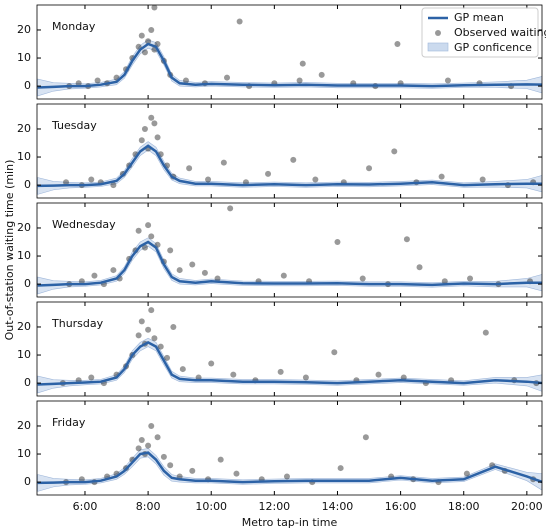 The height and width of the screenshot is (531, 546). What do you see at coordinates (274, 506) in the screenshot?
I see `x-tick-label: 12:00` at bounding box center [274, 506].